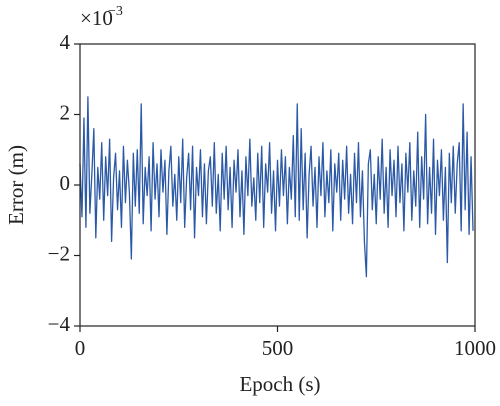  I want to click on y-tick-label: 0, so click(65, 183).